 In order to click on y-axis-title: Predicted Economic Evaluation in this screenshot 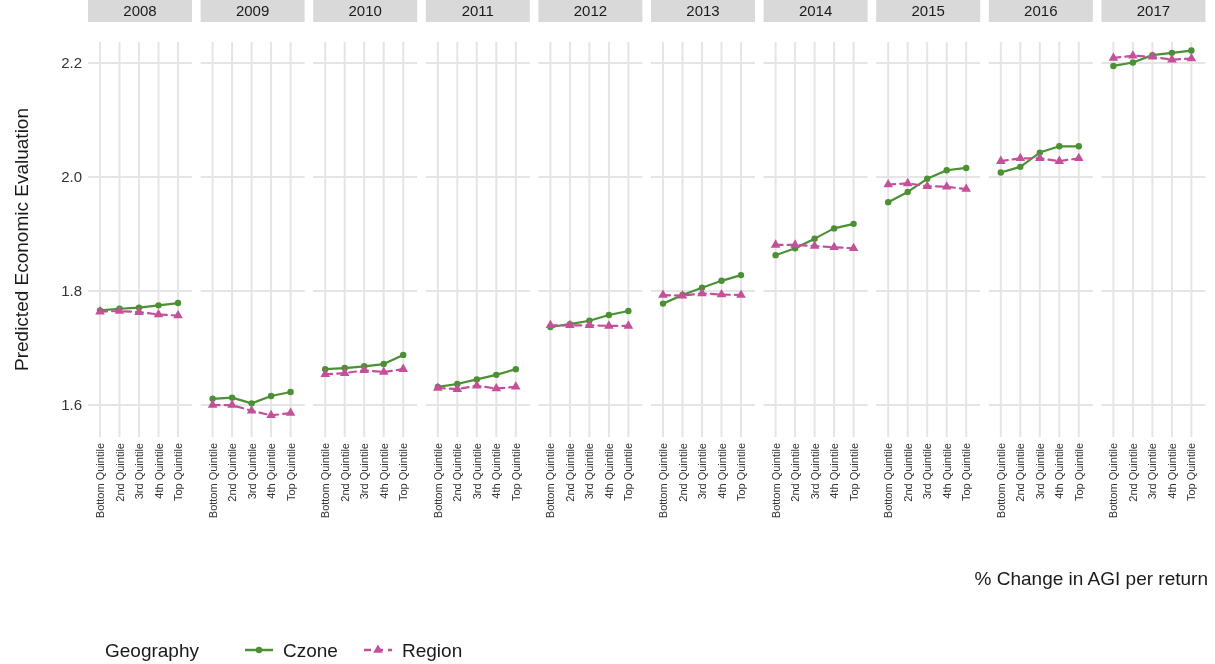, I will do `click(21, 239)`.